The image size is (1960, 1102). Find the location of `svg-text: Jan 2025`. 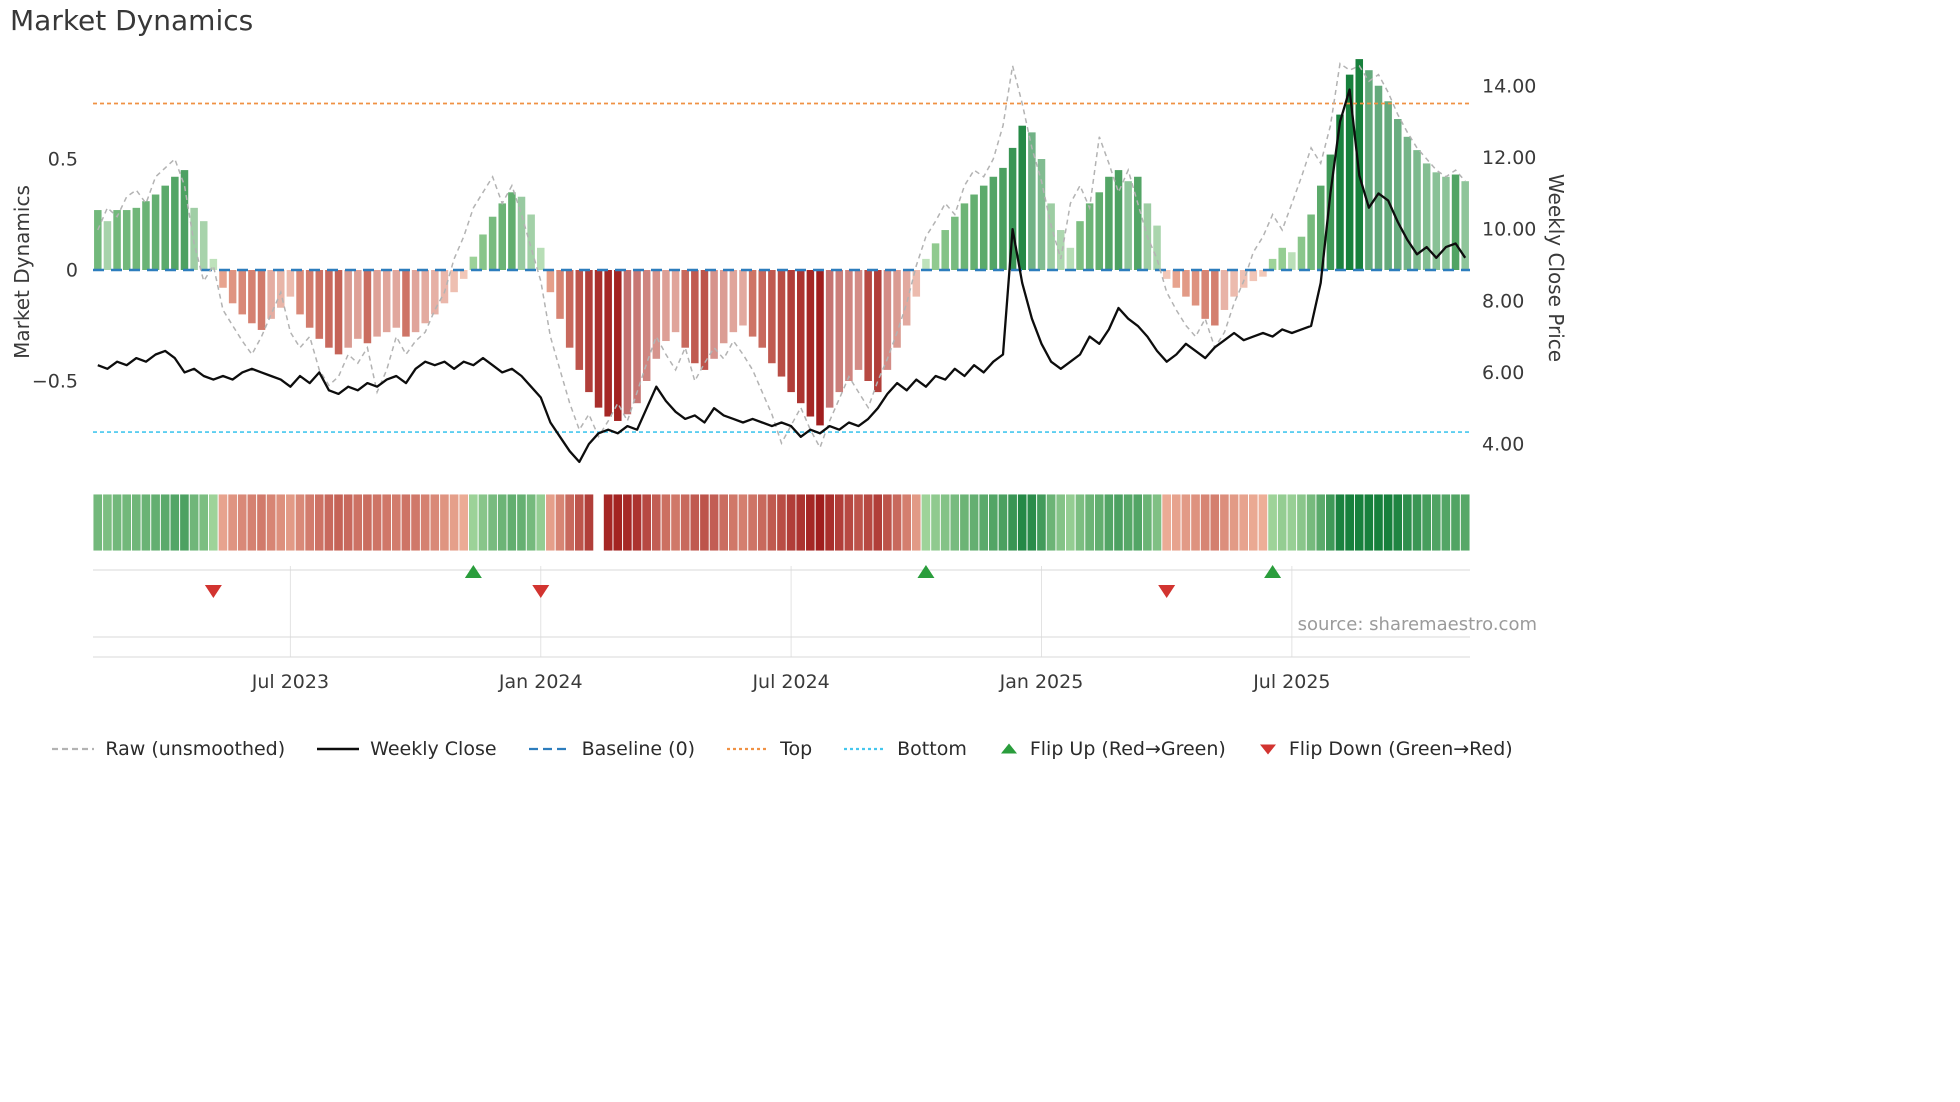

svg-text: Jan 2025 is located at coordinates (1041, 682).